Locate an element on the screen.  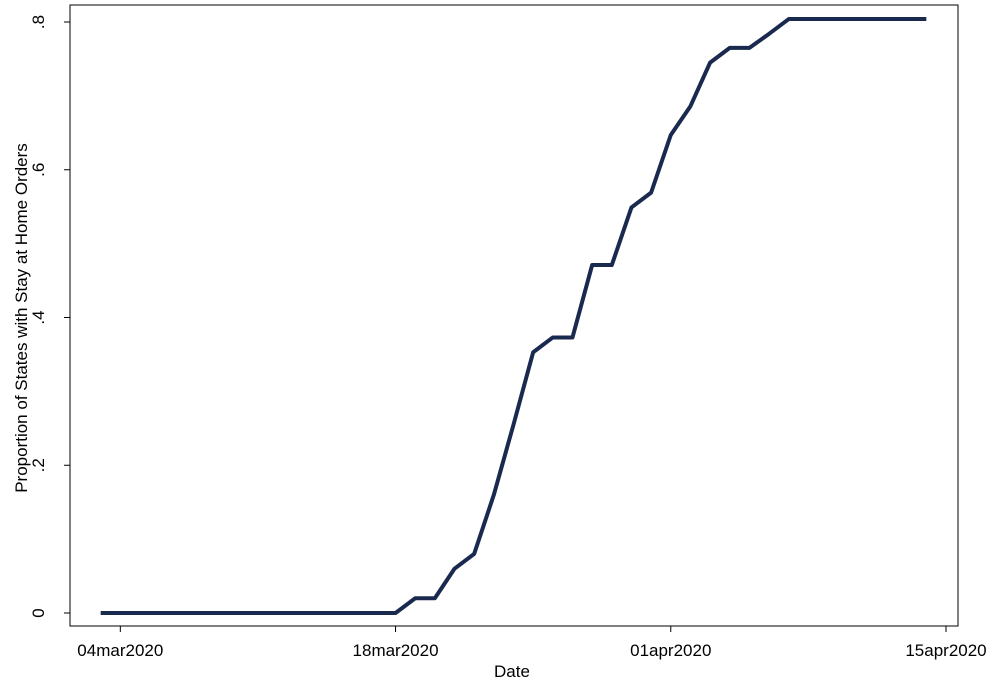
x-tick-label: 15apr2020 is located at coordinates (945, 650).